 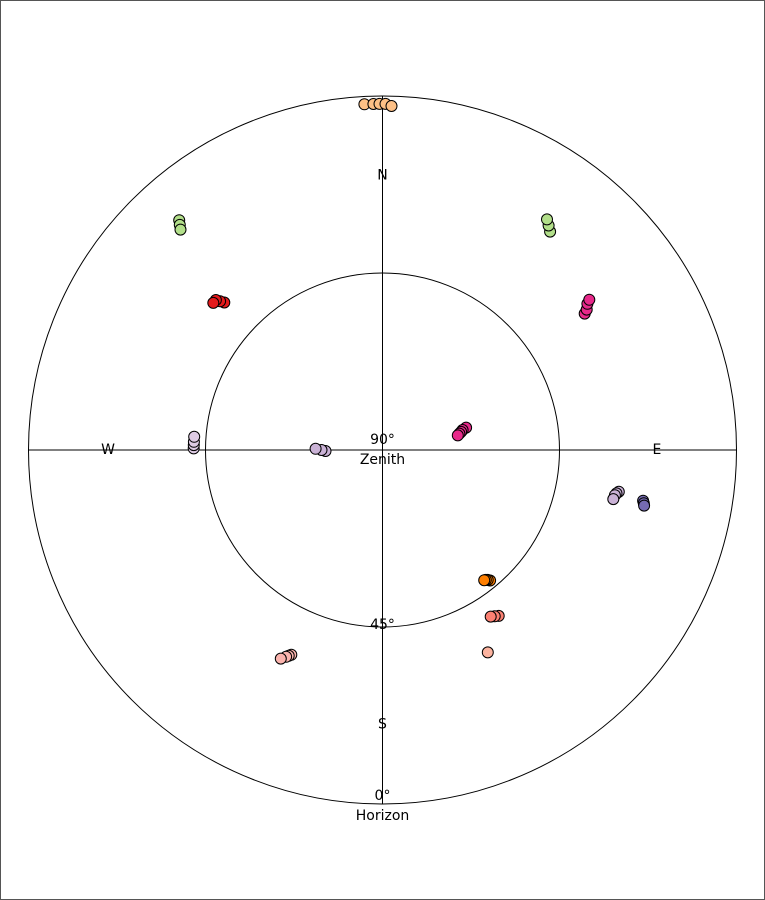 What do you see at coordinates (382, 460) in the screenshot?
I see `elevation-caption: Zenith` at bounding box center [382, 460].